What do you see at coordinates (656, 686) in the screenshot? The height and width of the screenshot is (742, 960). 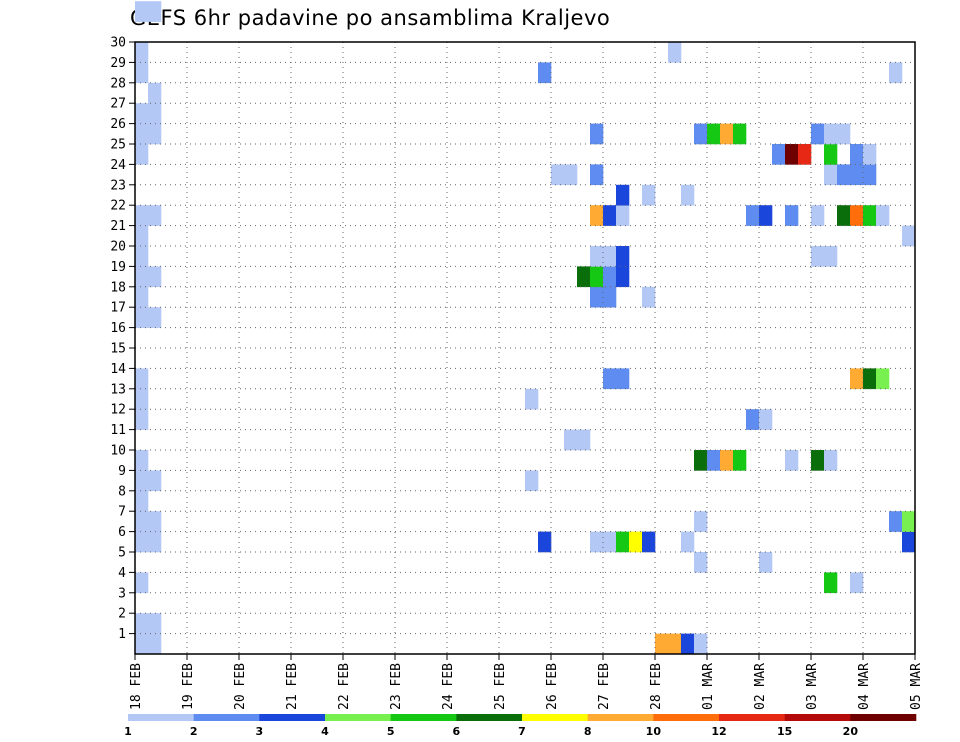 I see `x-tick-label: 28 FEB` at bounding box center [656, 686].